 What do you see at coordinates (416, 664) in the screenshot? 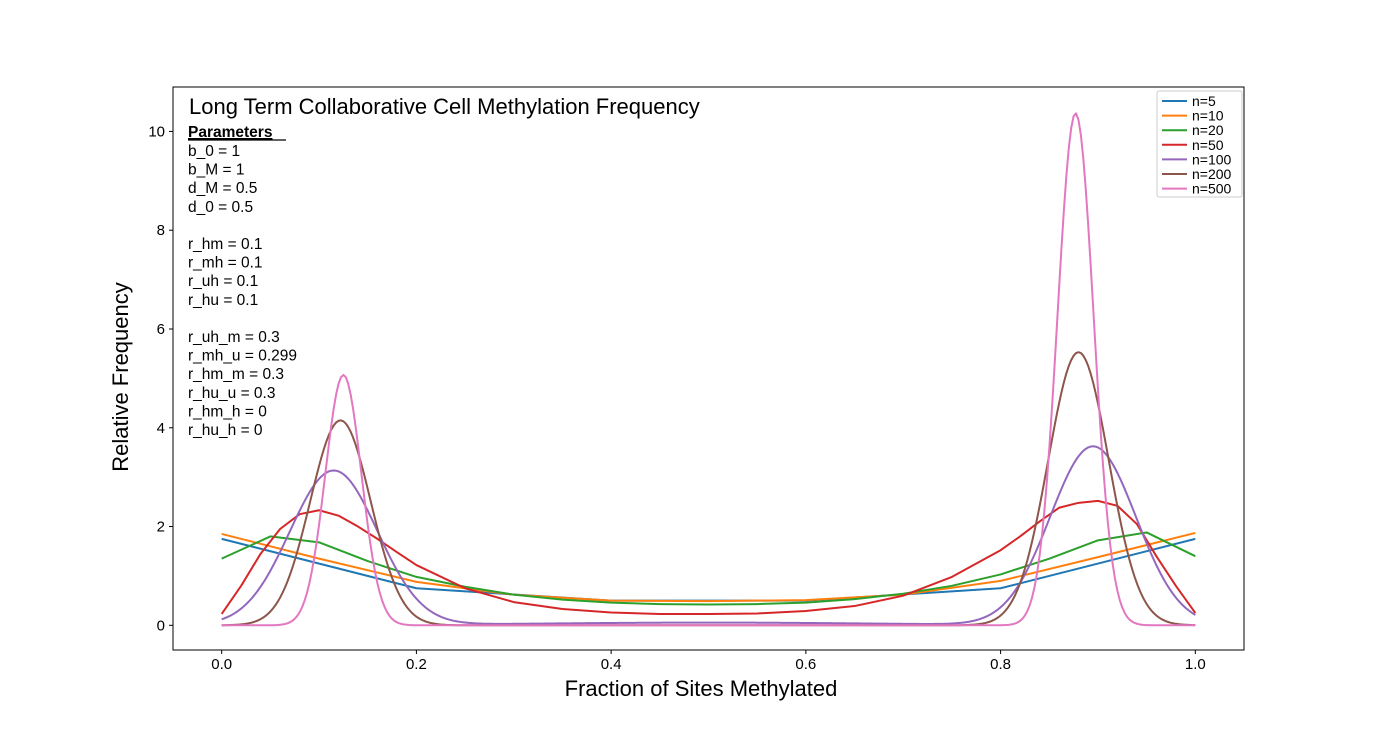
I see `x-tick-label: 0.2` at bounding box center [416, 664].